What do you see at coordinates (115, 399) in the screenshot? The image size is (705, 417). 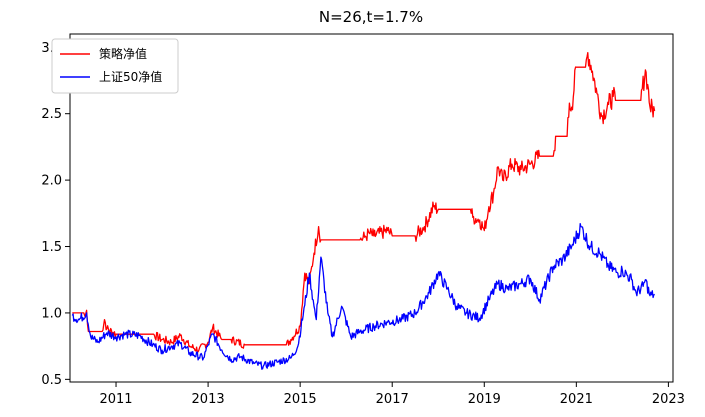 I see `x-tick-label: 2011` at bounding box center [115, 399].